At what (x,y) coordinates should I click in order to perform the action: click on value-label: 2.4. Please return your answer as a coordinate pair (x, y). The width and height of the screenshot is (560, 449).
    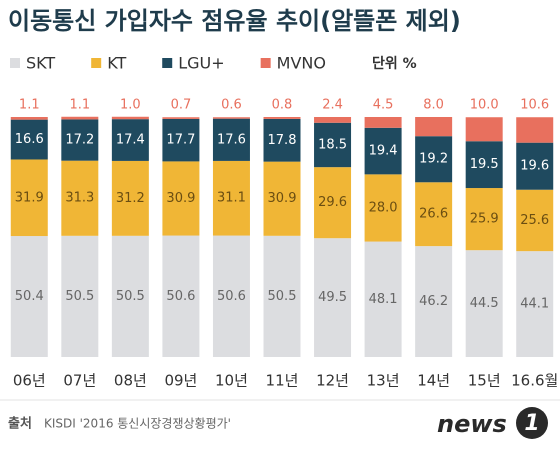
    Looking at the image, I should click on (332, 105).